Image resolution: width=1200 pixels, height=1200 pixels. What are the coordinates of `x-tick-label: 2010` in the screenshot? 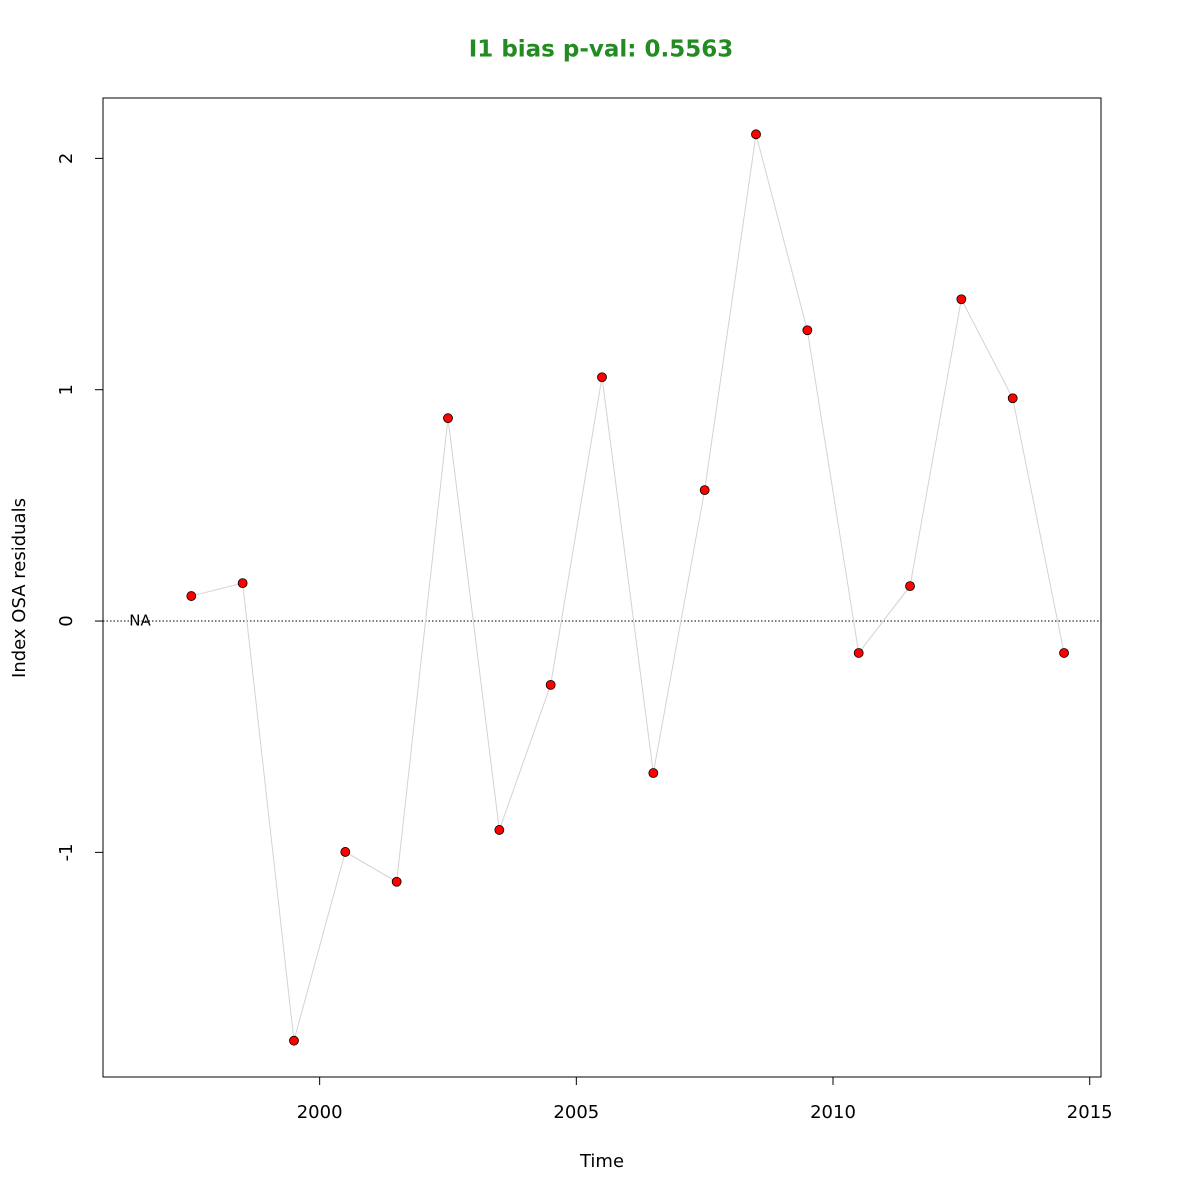 It's located at (833, 1112).